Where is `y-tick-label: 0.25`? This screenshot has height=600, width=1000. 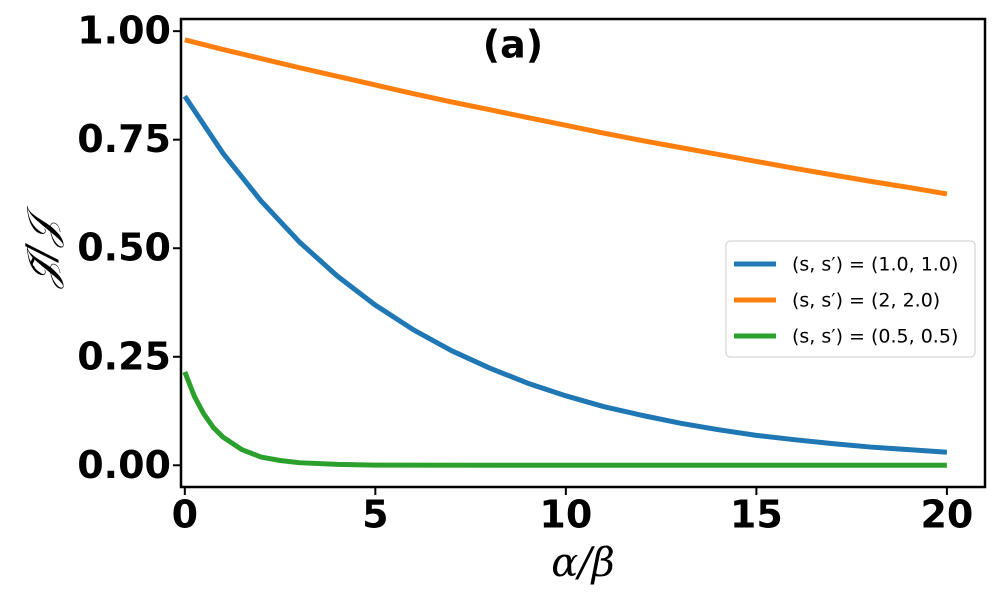 y-tick-label: 0.25 is located at coordinates (124, 356).